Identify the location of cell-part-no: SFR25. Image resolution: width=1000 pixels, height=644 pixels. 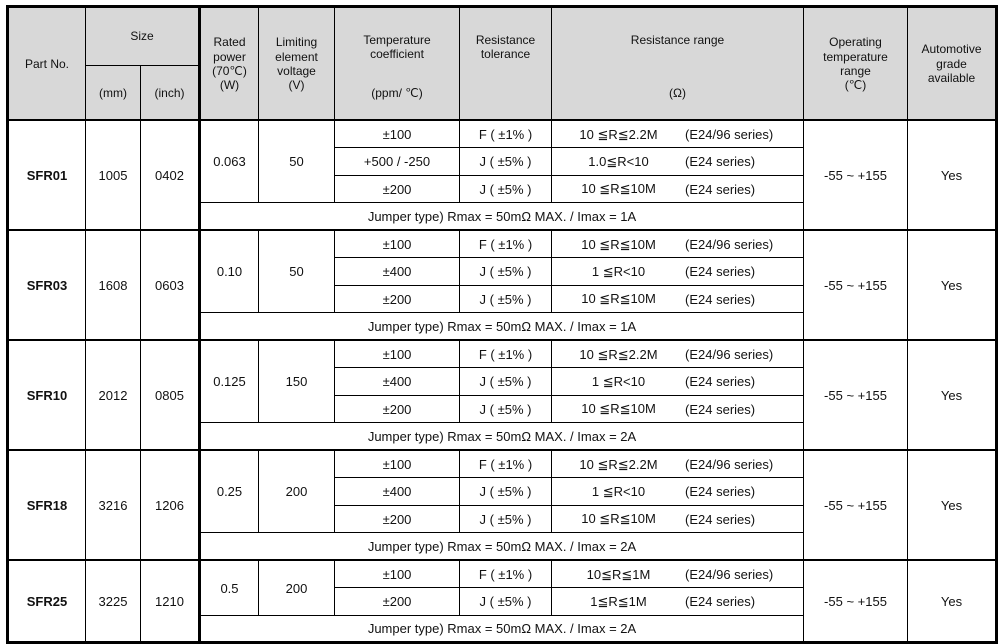
(46, 601).